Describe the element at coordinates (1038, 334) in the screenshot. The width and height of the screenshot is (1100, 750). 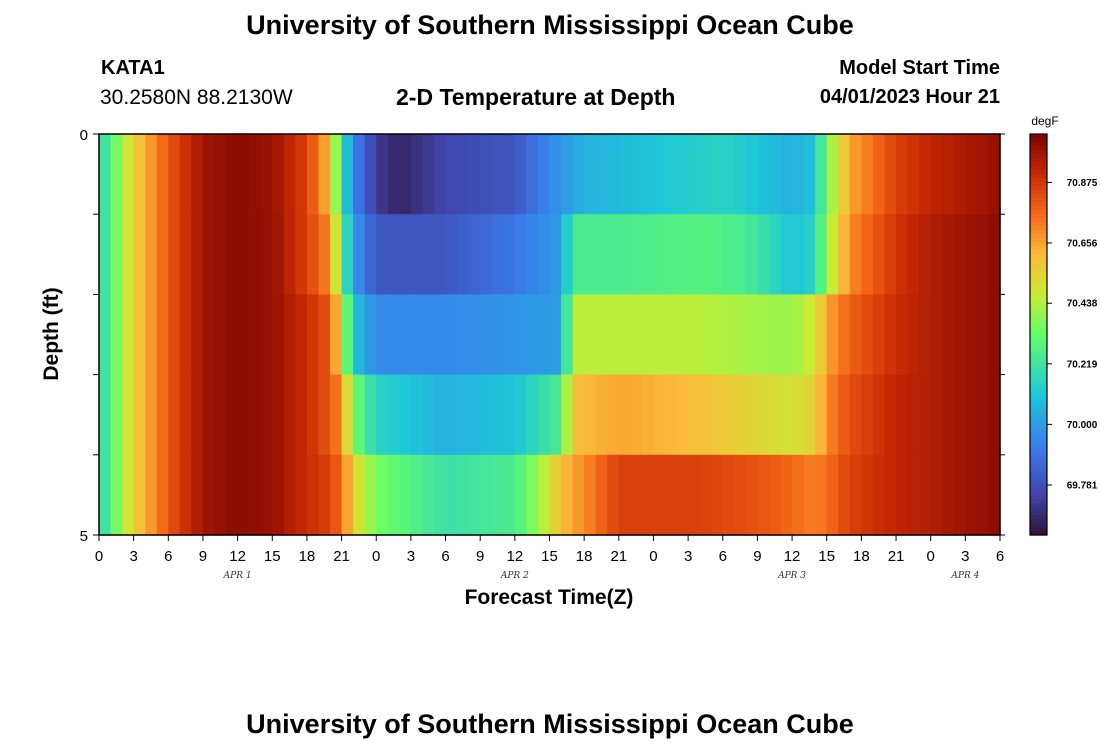
I see `colorbar-frame` at that location.